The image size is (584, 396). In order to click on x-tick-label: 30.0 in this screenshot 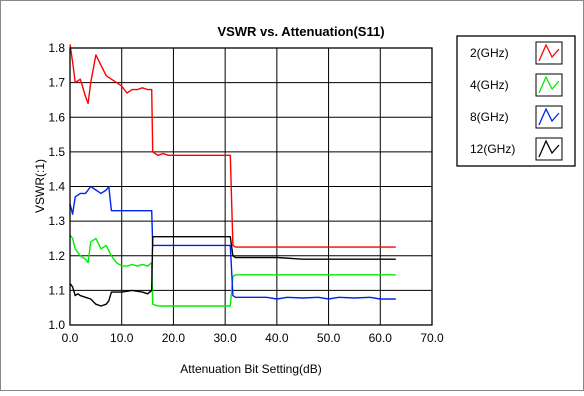, I will do `click(225, 338)`.